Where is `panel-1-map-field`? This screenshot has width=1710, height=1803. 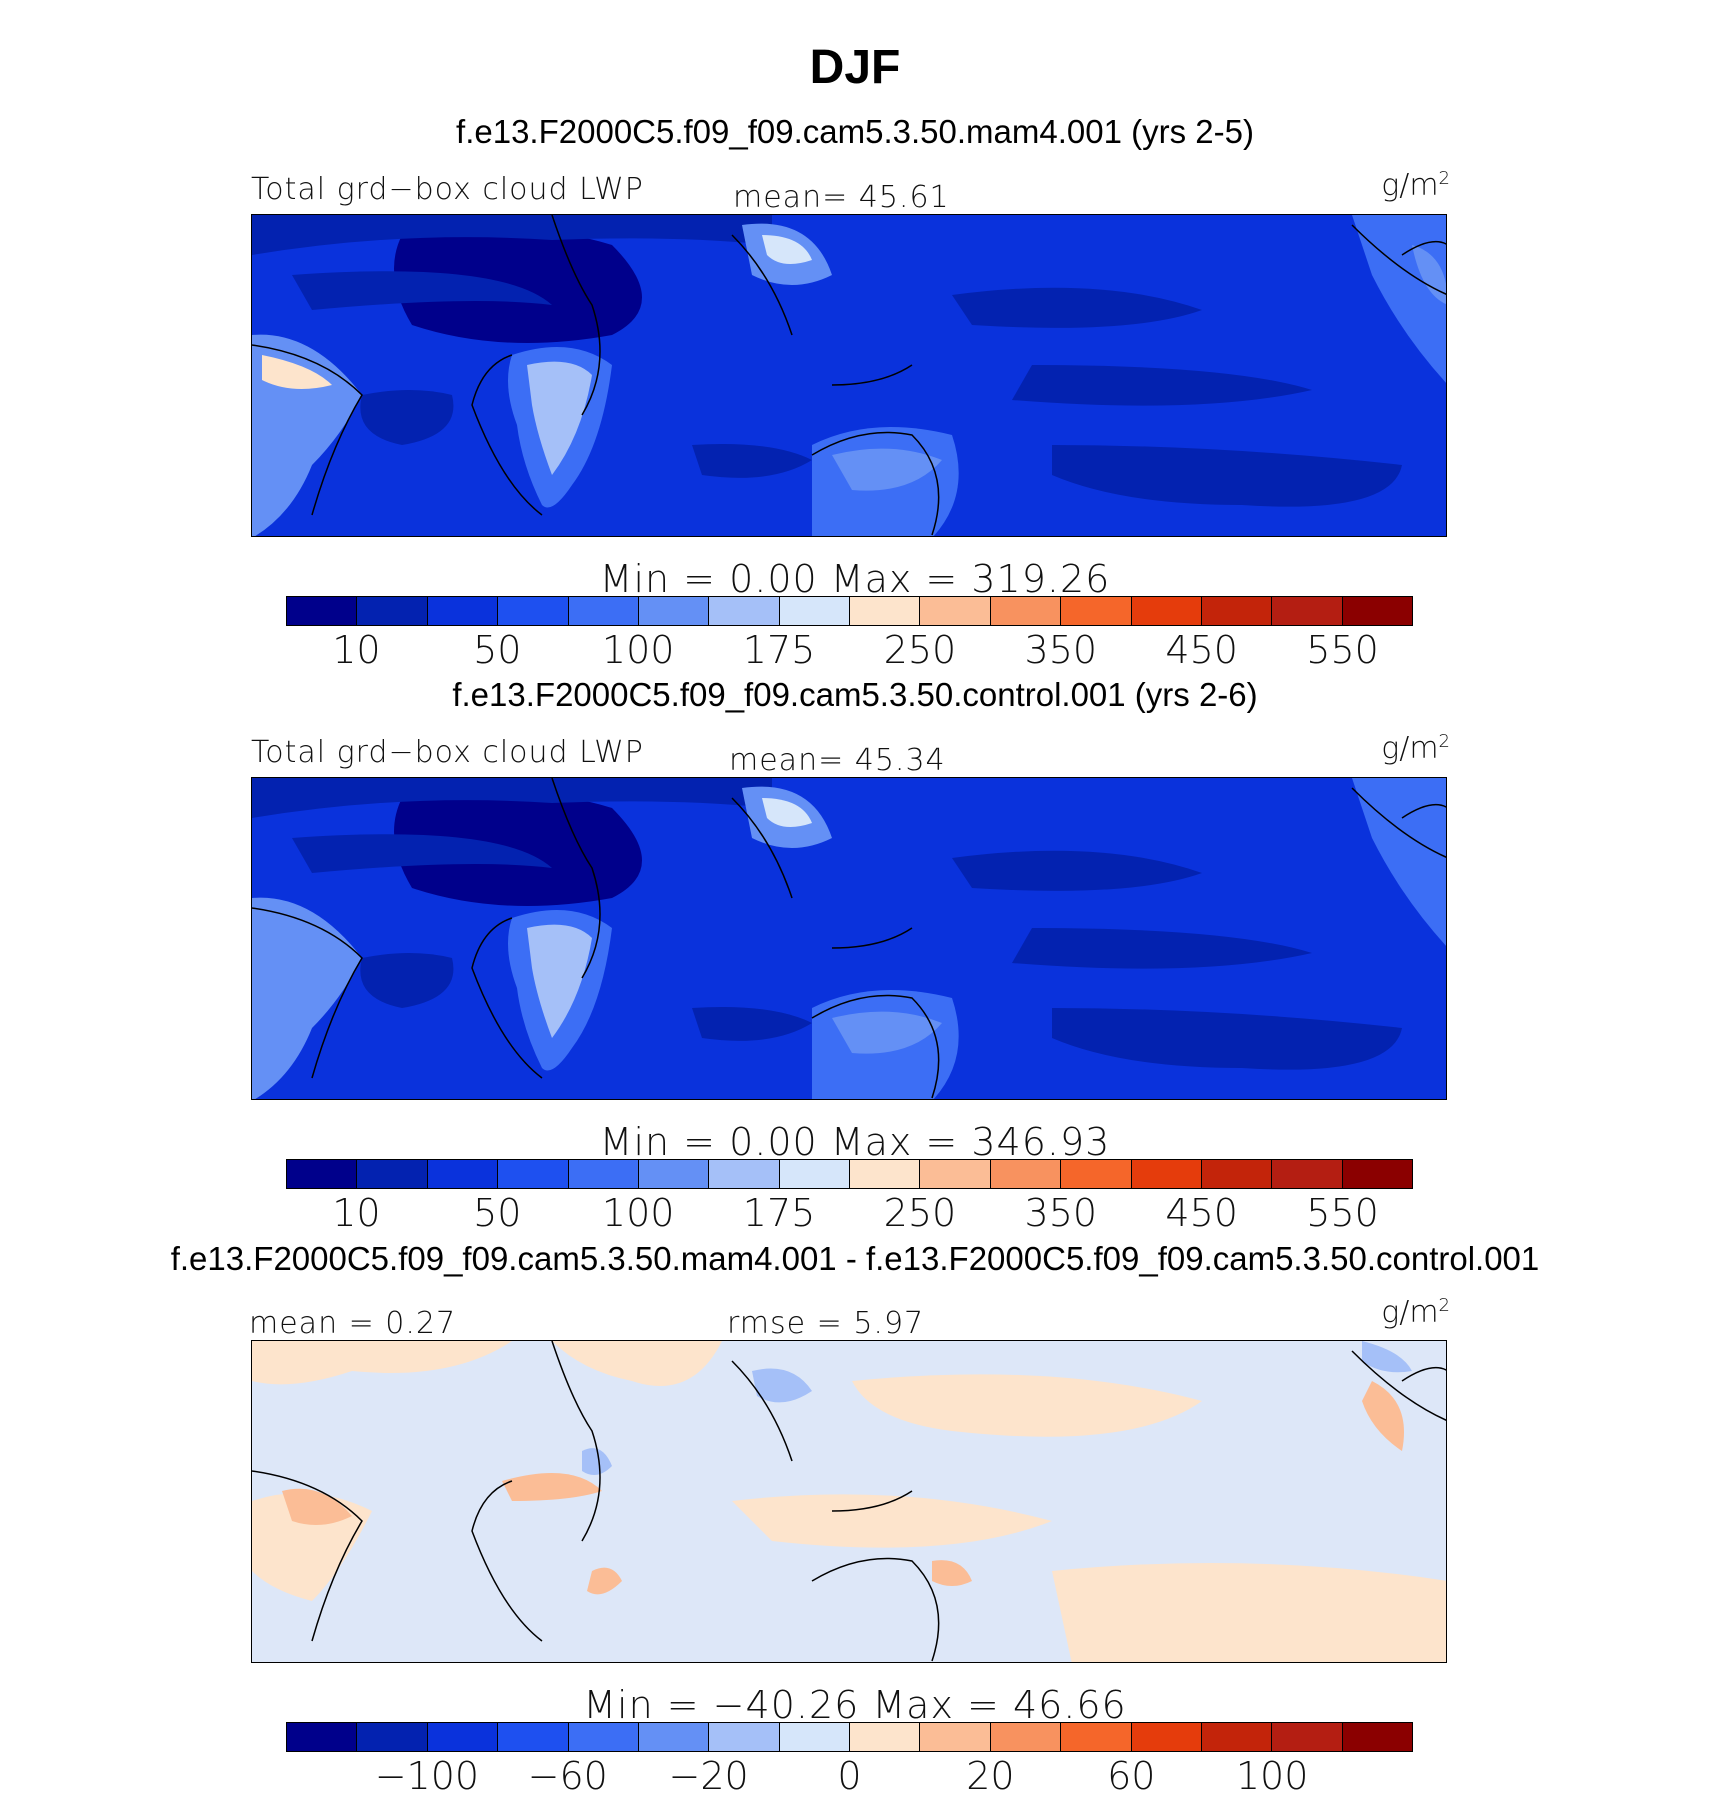
panel-1-map-field is located at coordinates (849, 375).